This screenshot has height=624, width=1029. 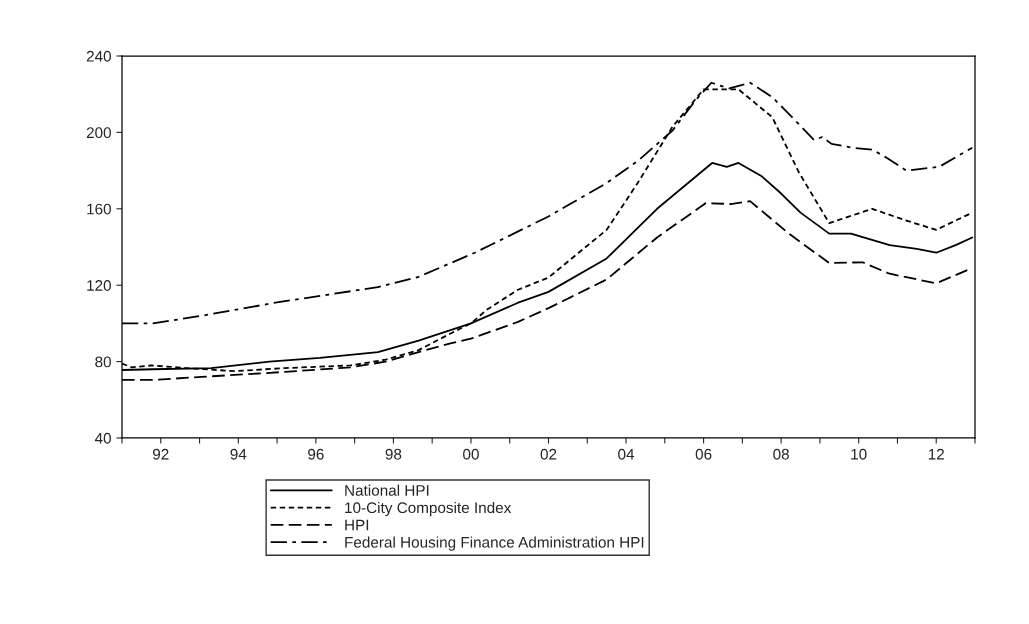 What do you see at coordinates (99, 285) in the screenshot?
I see `y-tick-label: 120` at bounding box center [99, 285].